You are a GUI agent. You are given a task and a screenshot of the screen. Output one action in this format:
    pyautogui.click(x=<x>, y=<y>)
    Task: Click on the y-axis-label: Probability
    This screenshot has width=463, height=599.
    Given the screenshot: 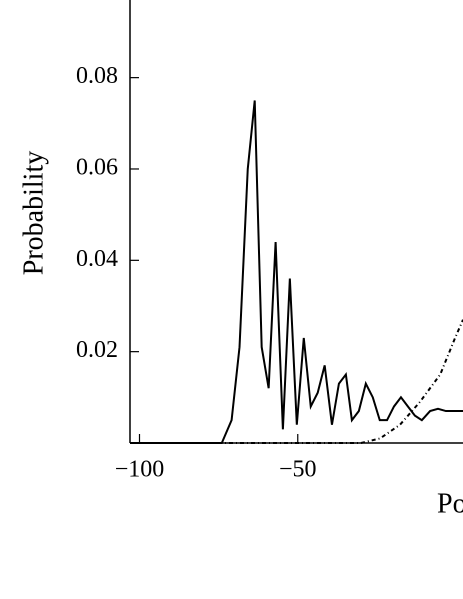 What is the action you would take?
    pyautogui.click(x=33, y=213)
    